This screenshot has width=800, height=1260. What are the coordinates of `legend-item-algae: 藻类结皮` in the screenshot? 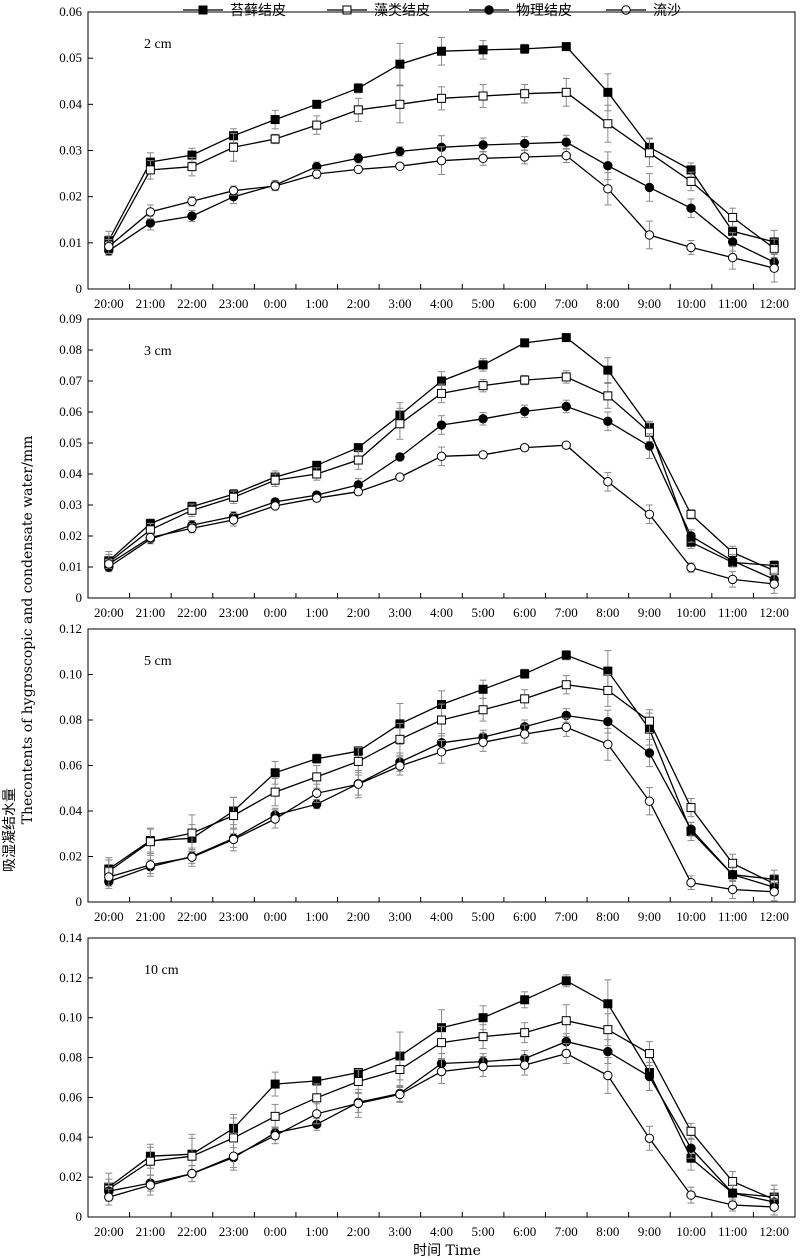 It's located at (378, 11).